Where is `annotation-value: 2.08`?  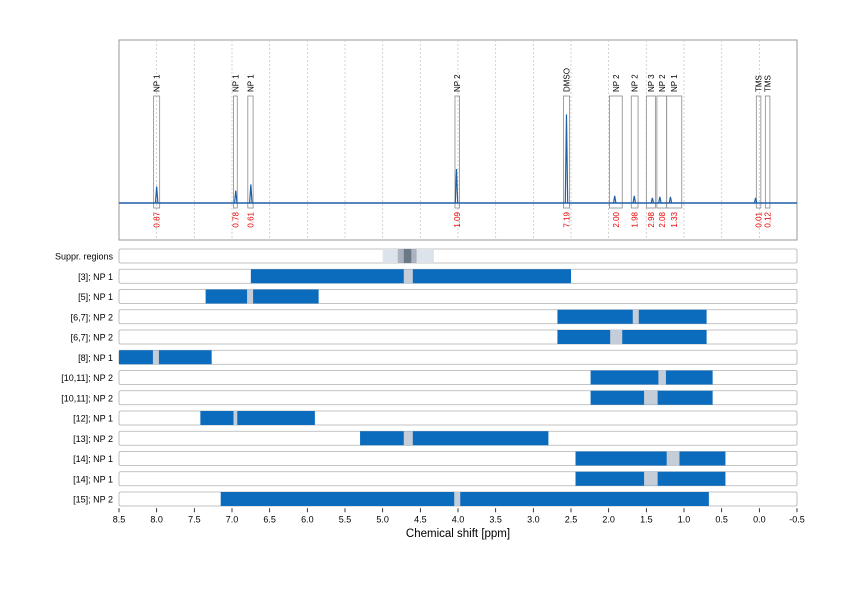
annotation-value: 2.08 is located at coordinates (662, 219).